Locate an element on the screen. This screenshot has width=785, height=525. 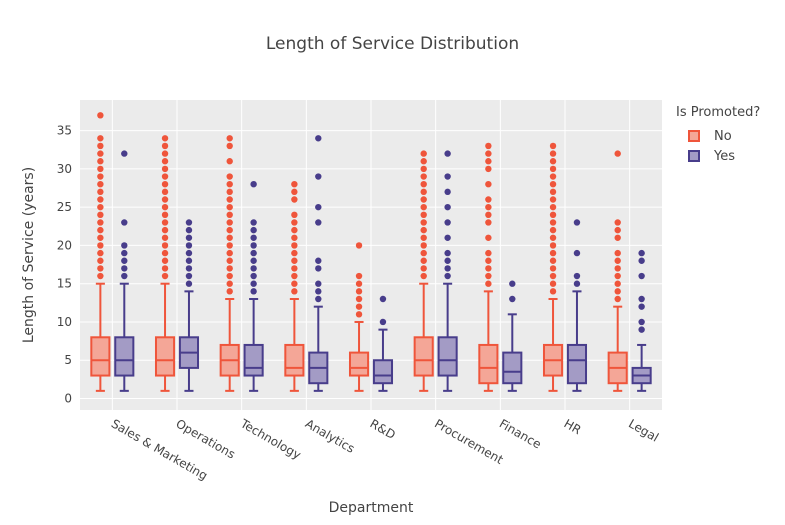
legend-swatch-yes is located at coordinates (694, 156).